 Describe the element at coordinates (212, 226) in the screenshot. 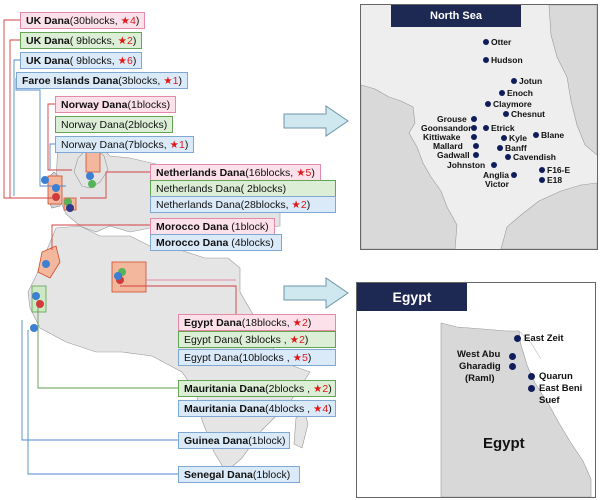

I see `label-morocco-1: Morocco Dana (1block)` at that location.